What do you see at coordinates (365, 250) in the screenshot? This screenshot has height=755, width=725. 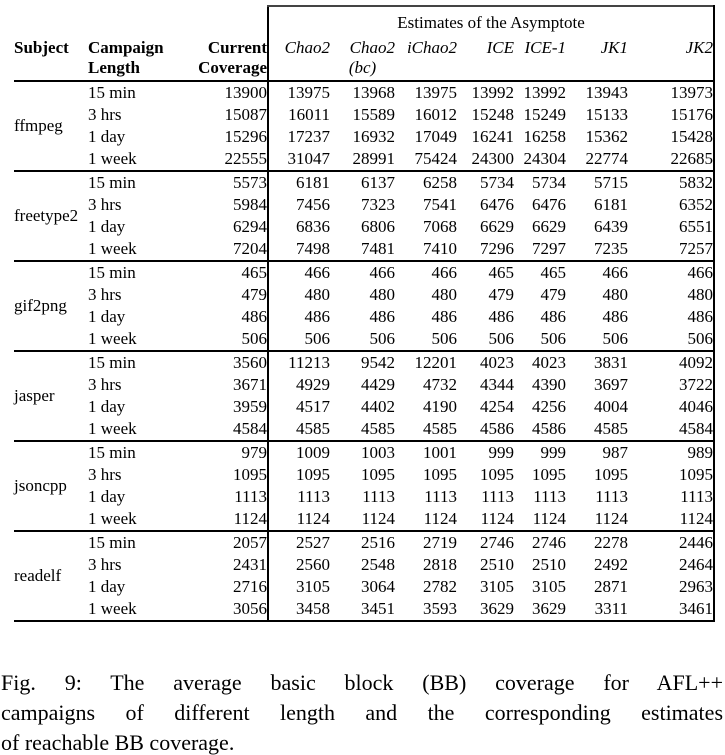 I see `table-row: 1 week 7204 7498 7481 7410 7296 7297 7235 7257` at bounding box center [365, 250].